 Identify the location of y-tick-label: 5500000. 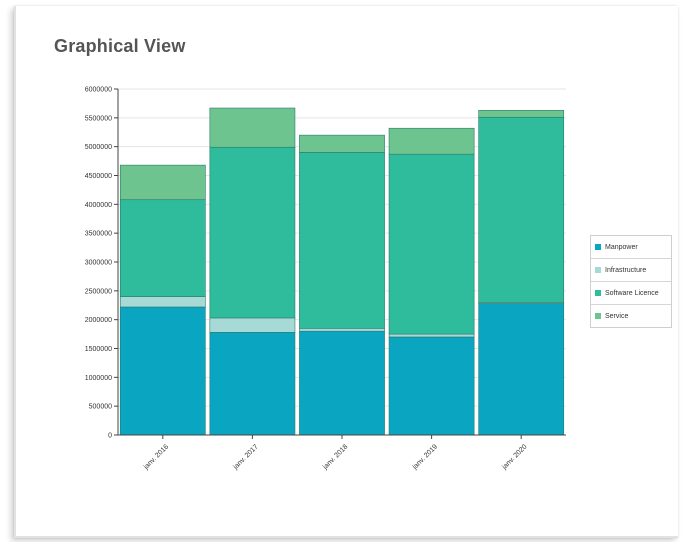
(98, 118).